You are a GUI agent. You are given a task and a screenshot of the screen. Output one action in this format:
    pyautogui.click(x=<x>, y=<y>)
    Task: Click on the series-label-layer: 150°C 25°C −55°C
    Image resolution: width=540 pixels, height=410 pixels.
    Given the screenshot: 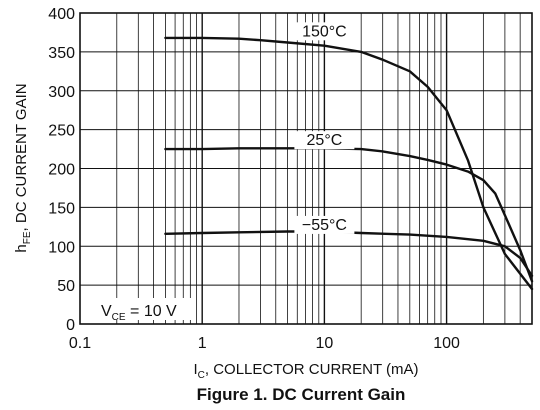 What is the action you would take?
    pyautogui.click(x=324, y=128)
    